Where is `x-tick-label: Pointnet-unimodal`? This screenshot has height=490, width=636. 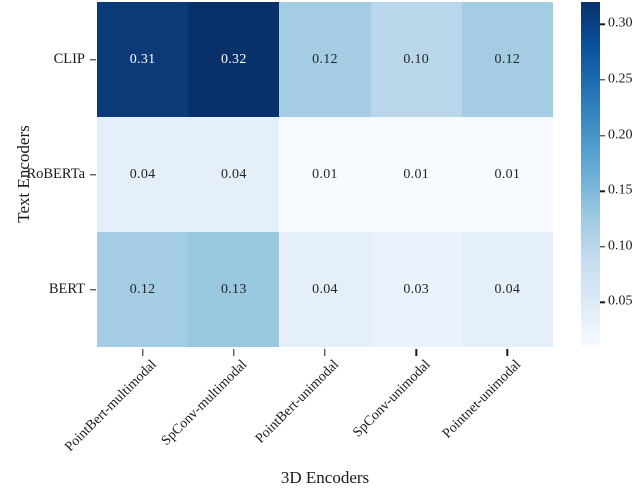 x-tick-label: Pointnet-unimodal is located at coordinates (482, 399).